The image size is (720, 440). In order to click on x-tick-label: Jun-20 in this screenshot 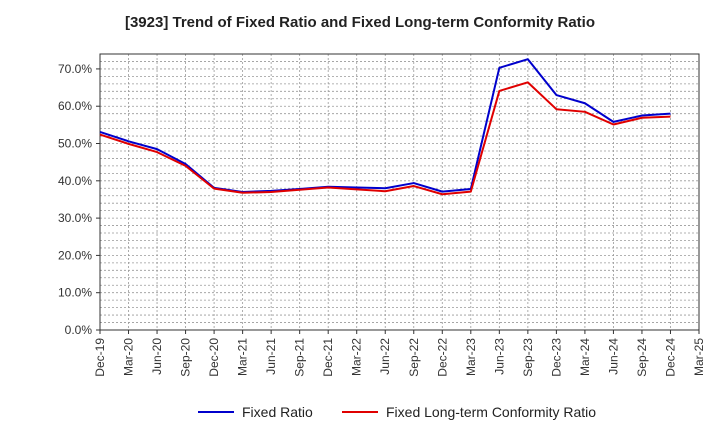, I will do `click(157, 356)`.